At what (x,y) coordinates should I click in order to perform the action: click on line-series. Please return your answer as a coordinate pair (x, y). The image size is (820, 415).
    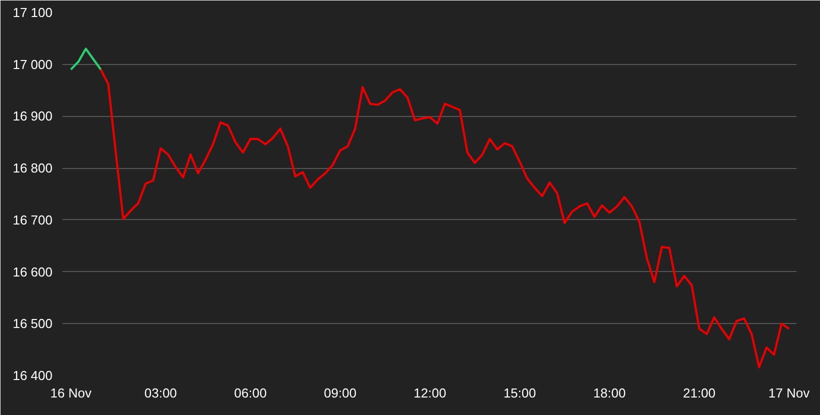
    Looking at the image, I should click on (86, 59).